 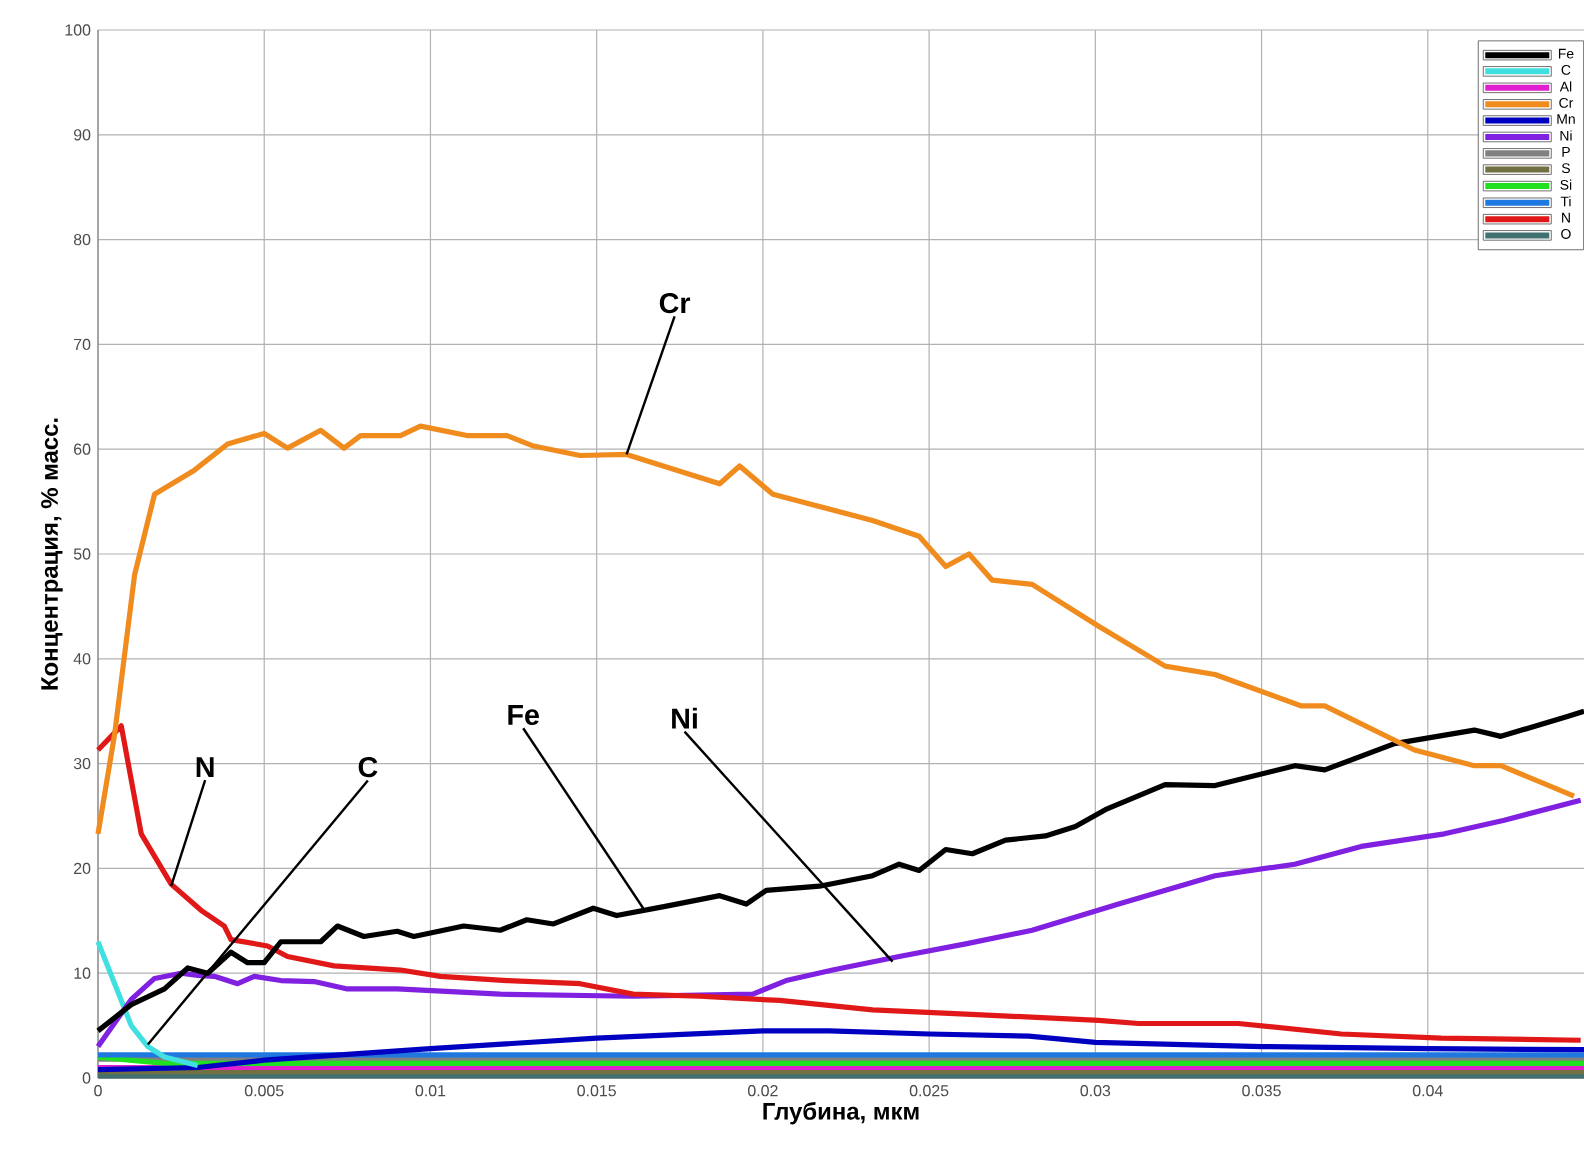 I want to click on annotation: Fe, so click(x=523, y=715).